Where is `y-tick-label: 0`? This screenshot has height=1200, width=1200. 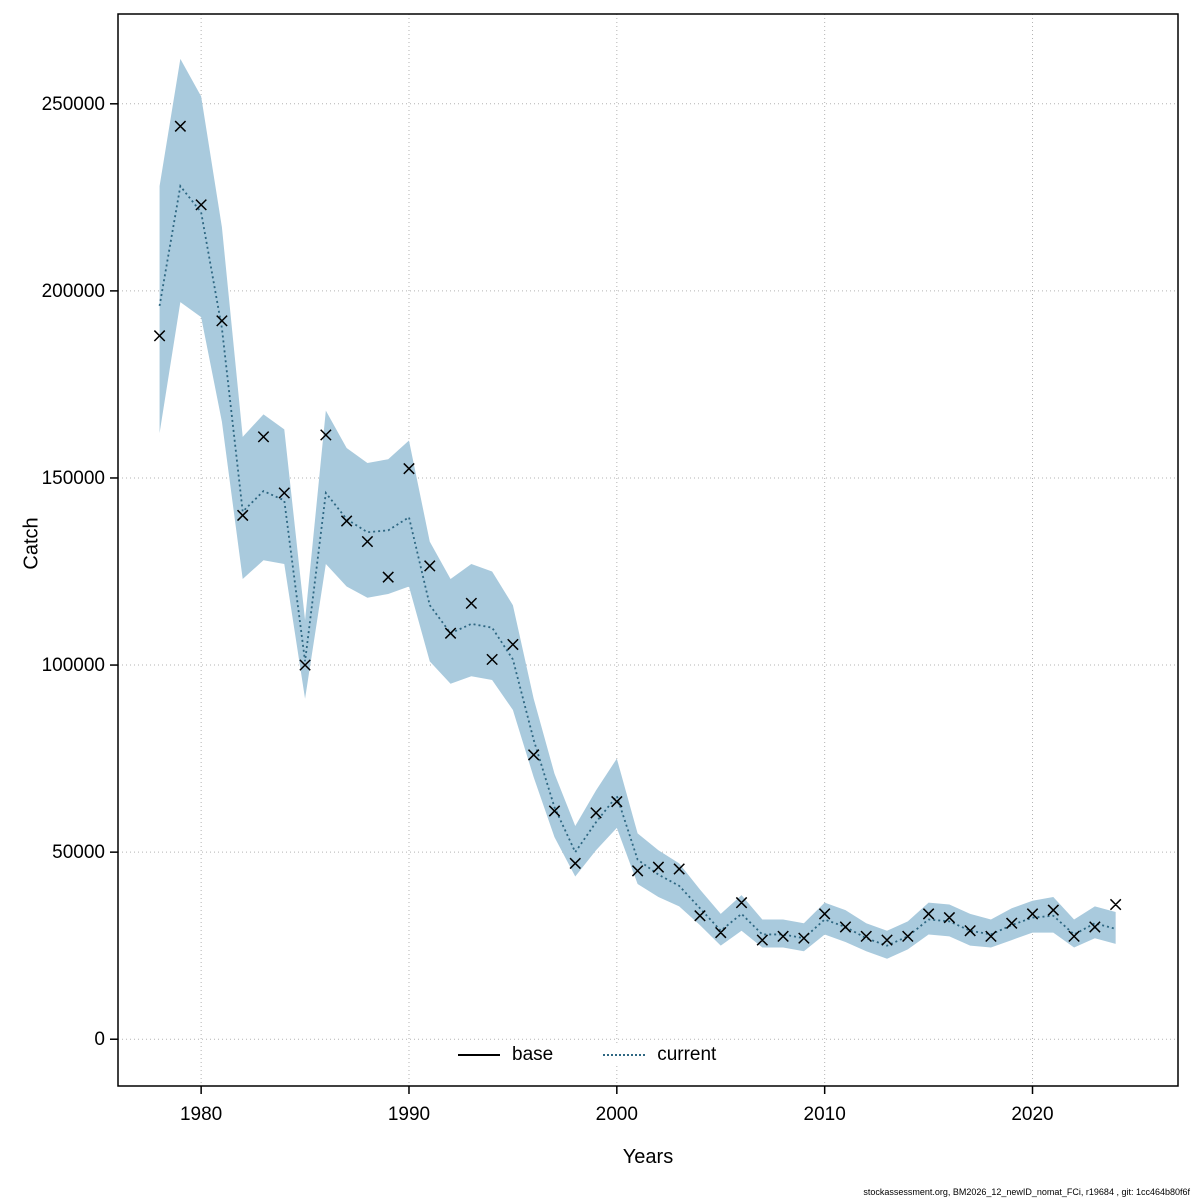
y-tick-label: 0 is located at coordinates (99, 1039).